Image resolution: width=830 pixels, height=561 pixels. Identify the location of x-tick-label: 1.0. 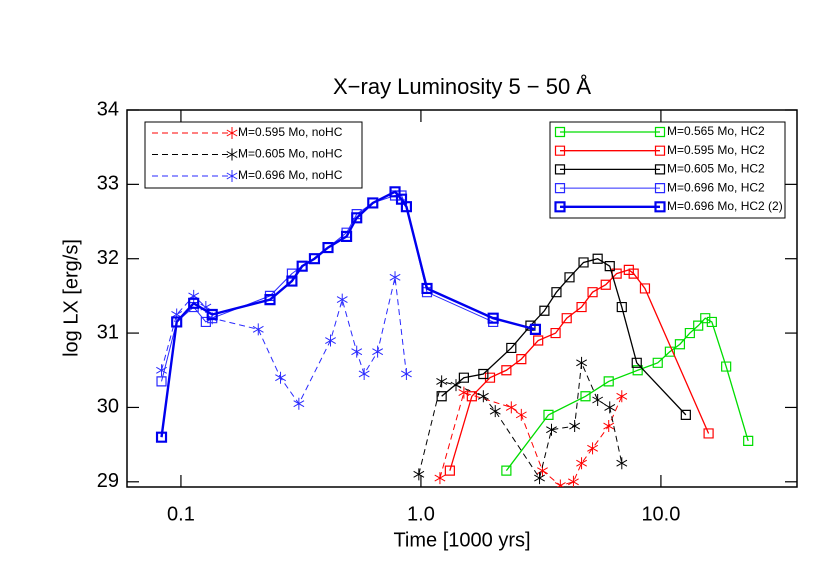
(421, 514).